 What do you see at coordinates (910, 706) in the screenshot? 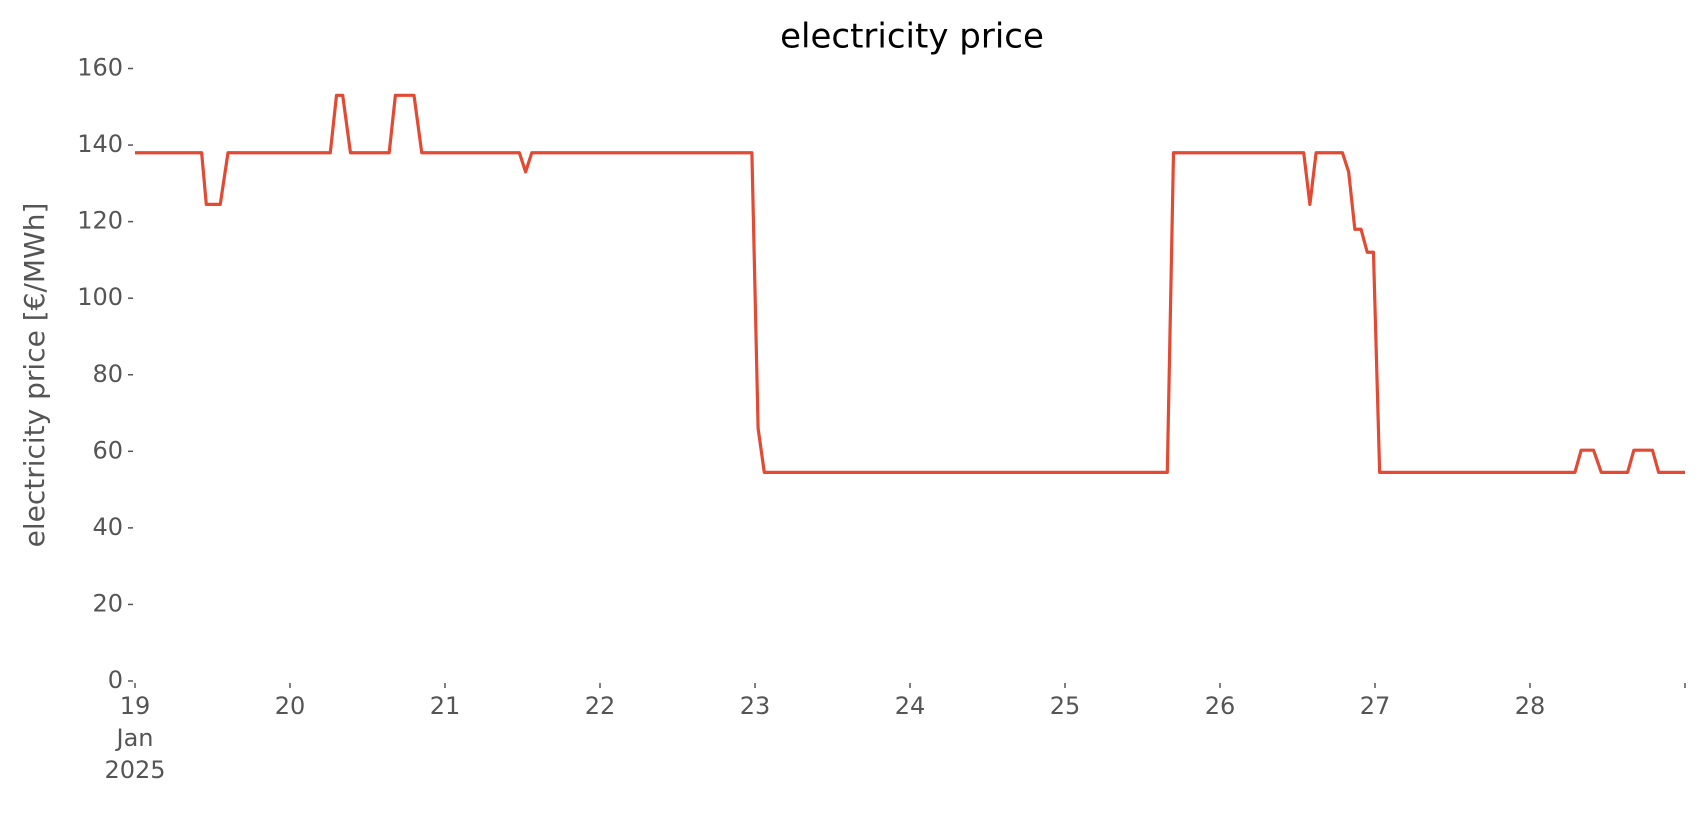
I see `x-tick-label: 24` at bounding box center [910, 706].